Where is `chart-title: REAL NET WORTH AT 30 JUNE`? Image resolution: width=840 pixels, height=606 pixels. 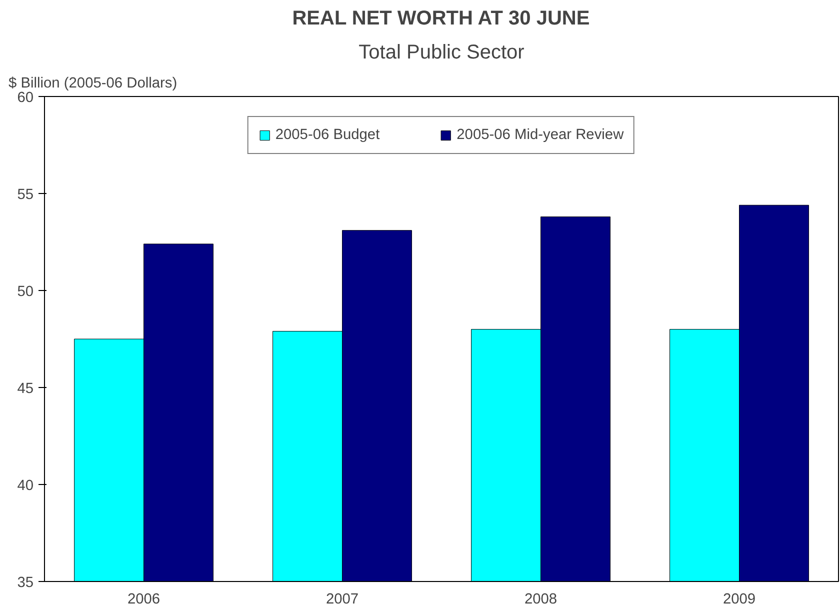 chart-title: REAL NET WORTH AT 30 JUNE is located at coordinates (441, 19).